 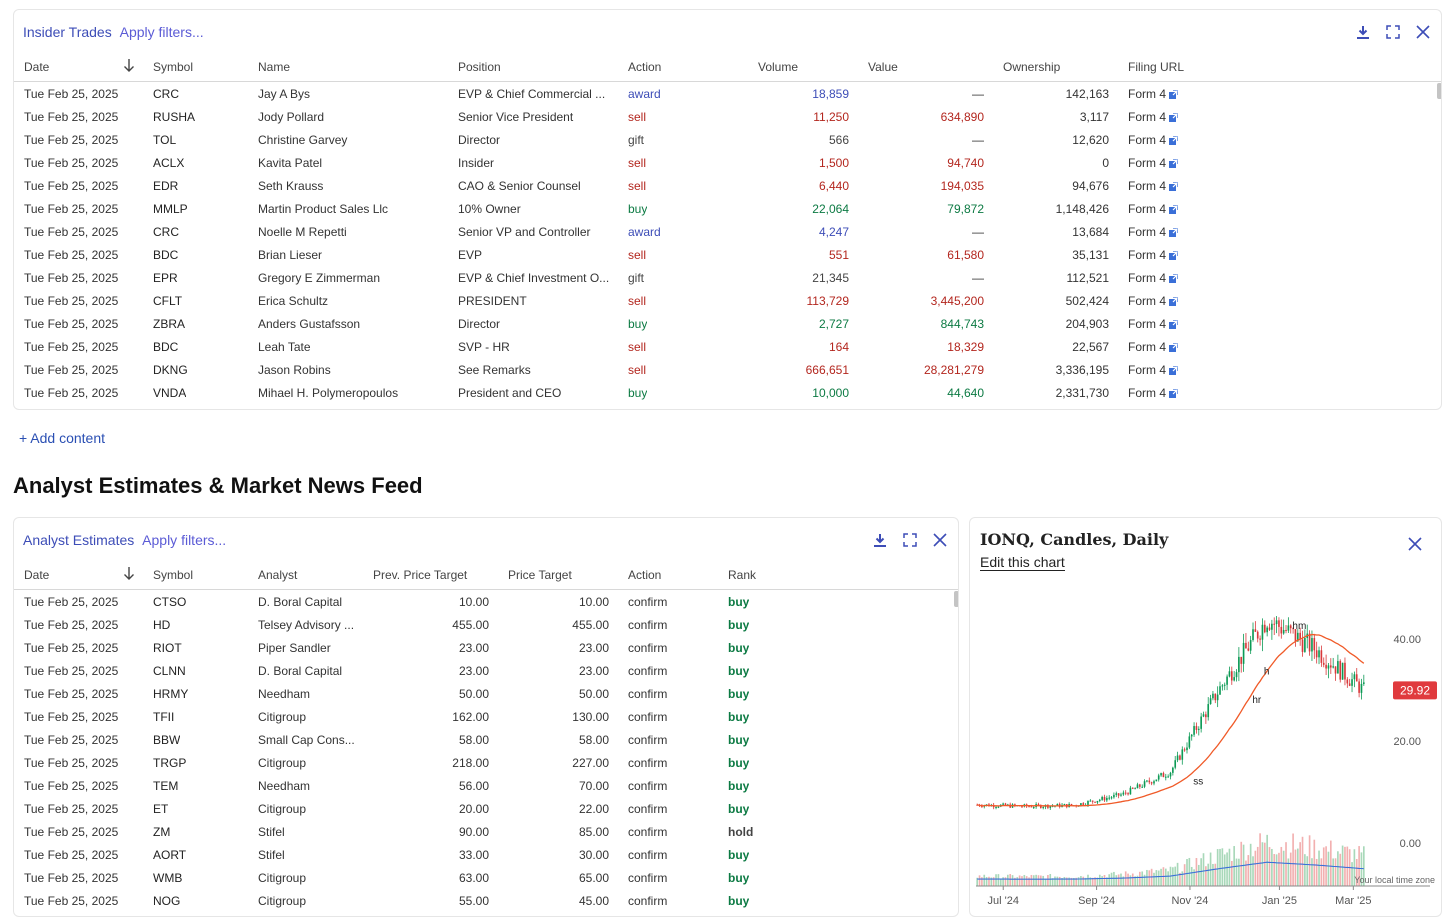 What do you see at coordinates (161, 809) in the screenshot?
I see `symbol-link: ET` at bounding box center [161, 809].